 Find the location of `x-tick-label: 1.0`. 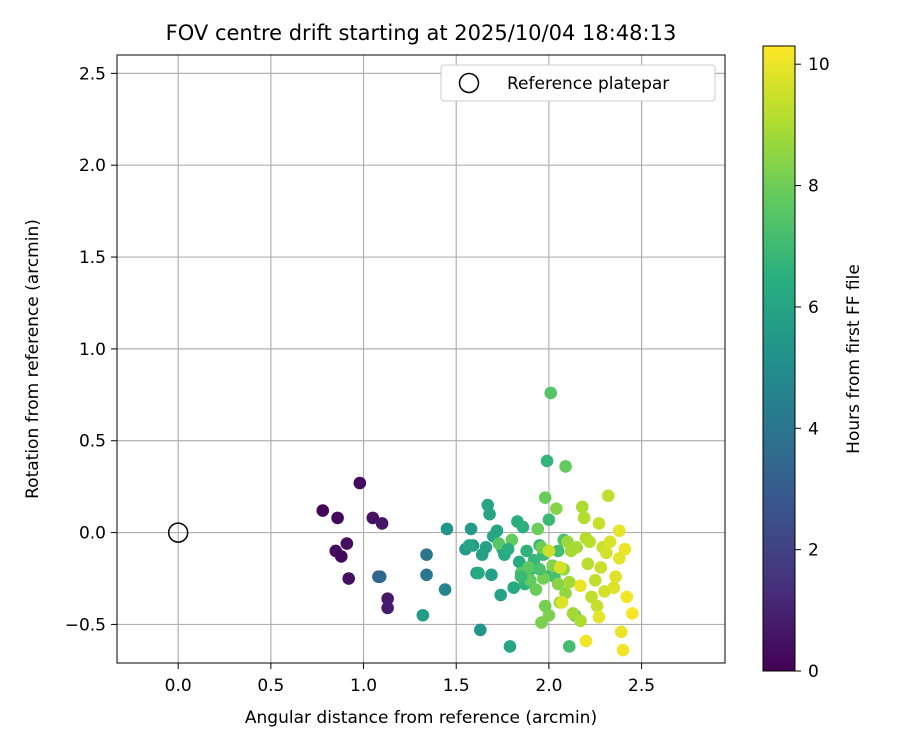

x-tick-label: 1.0 is located at coordinates (363, 686).